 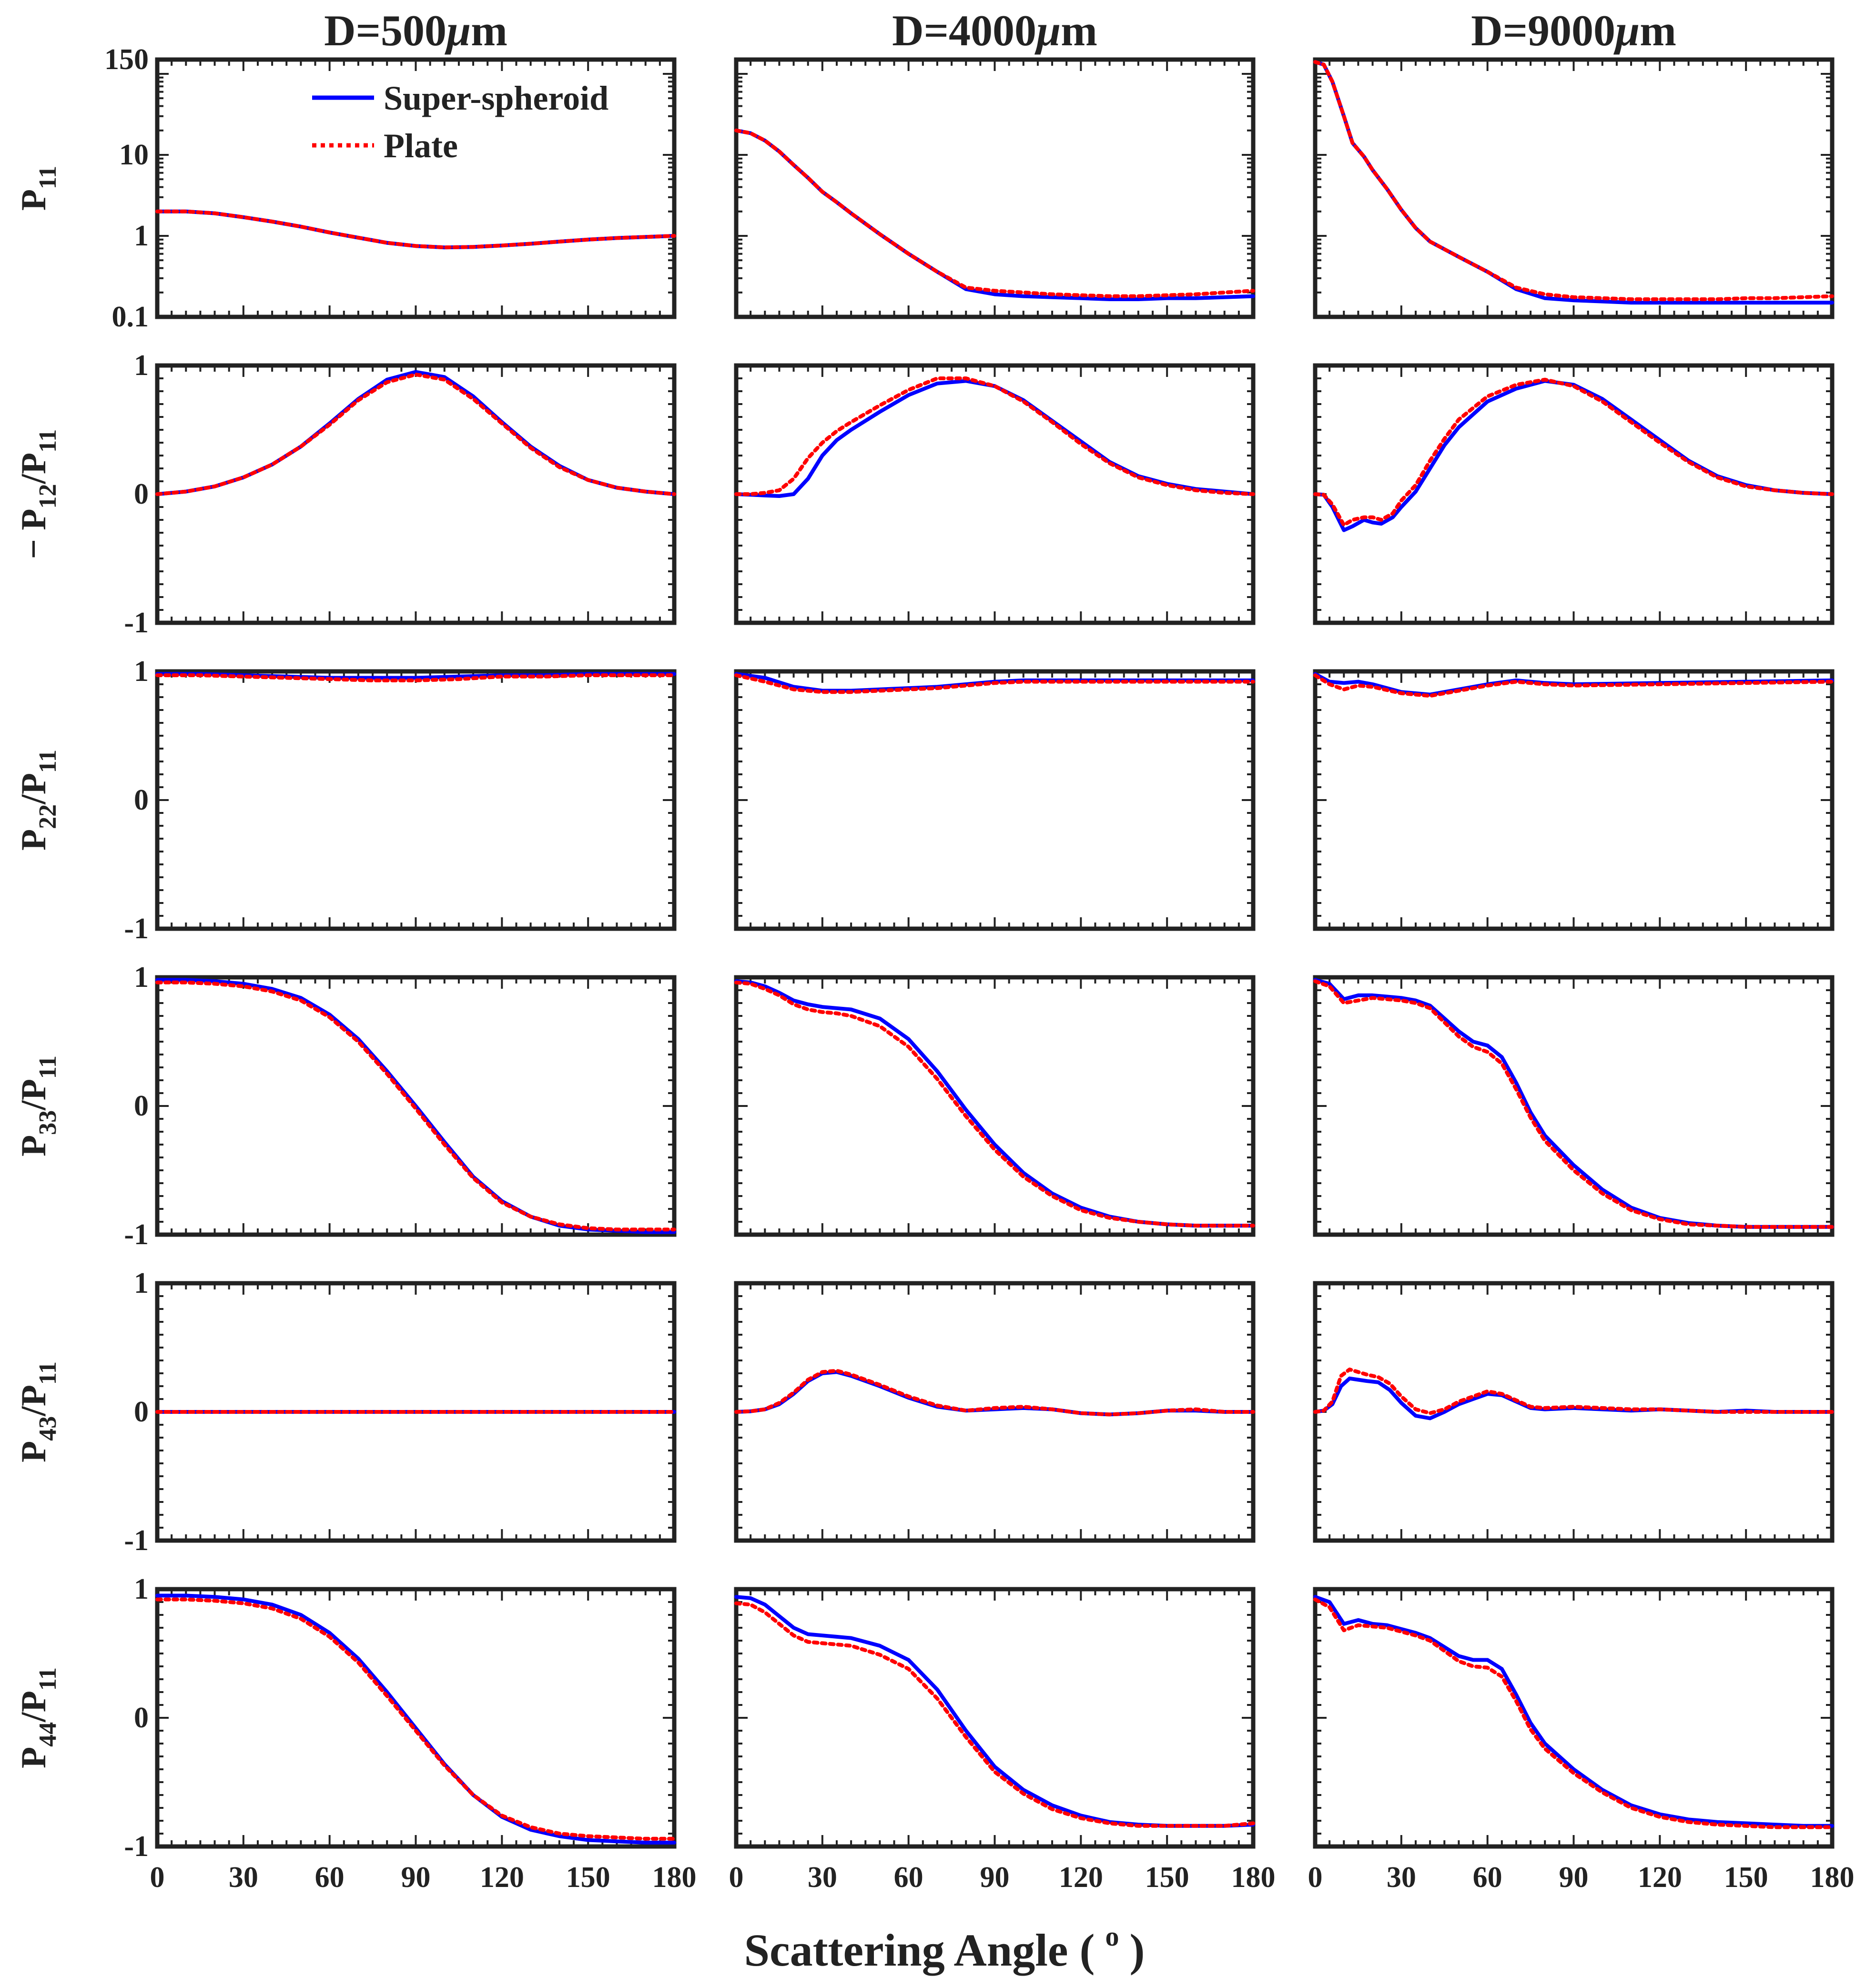 I want to click on panel-P43P11-col1: -1 0 1, so click(x=400, y=1412).